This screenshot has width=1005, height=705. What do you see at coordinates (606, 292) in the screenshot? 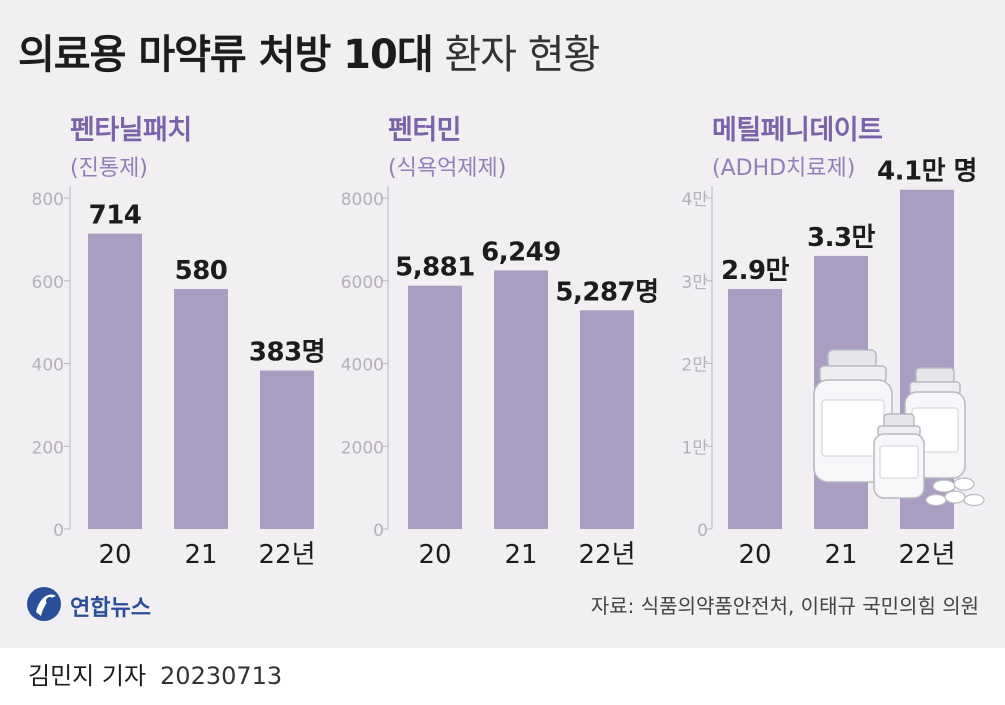
I see `bar-value-label: 5,287명` at bounding box center [606, 292].